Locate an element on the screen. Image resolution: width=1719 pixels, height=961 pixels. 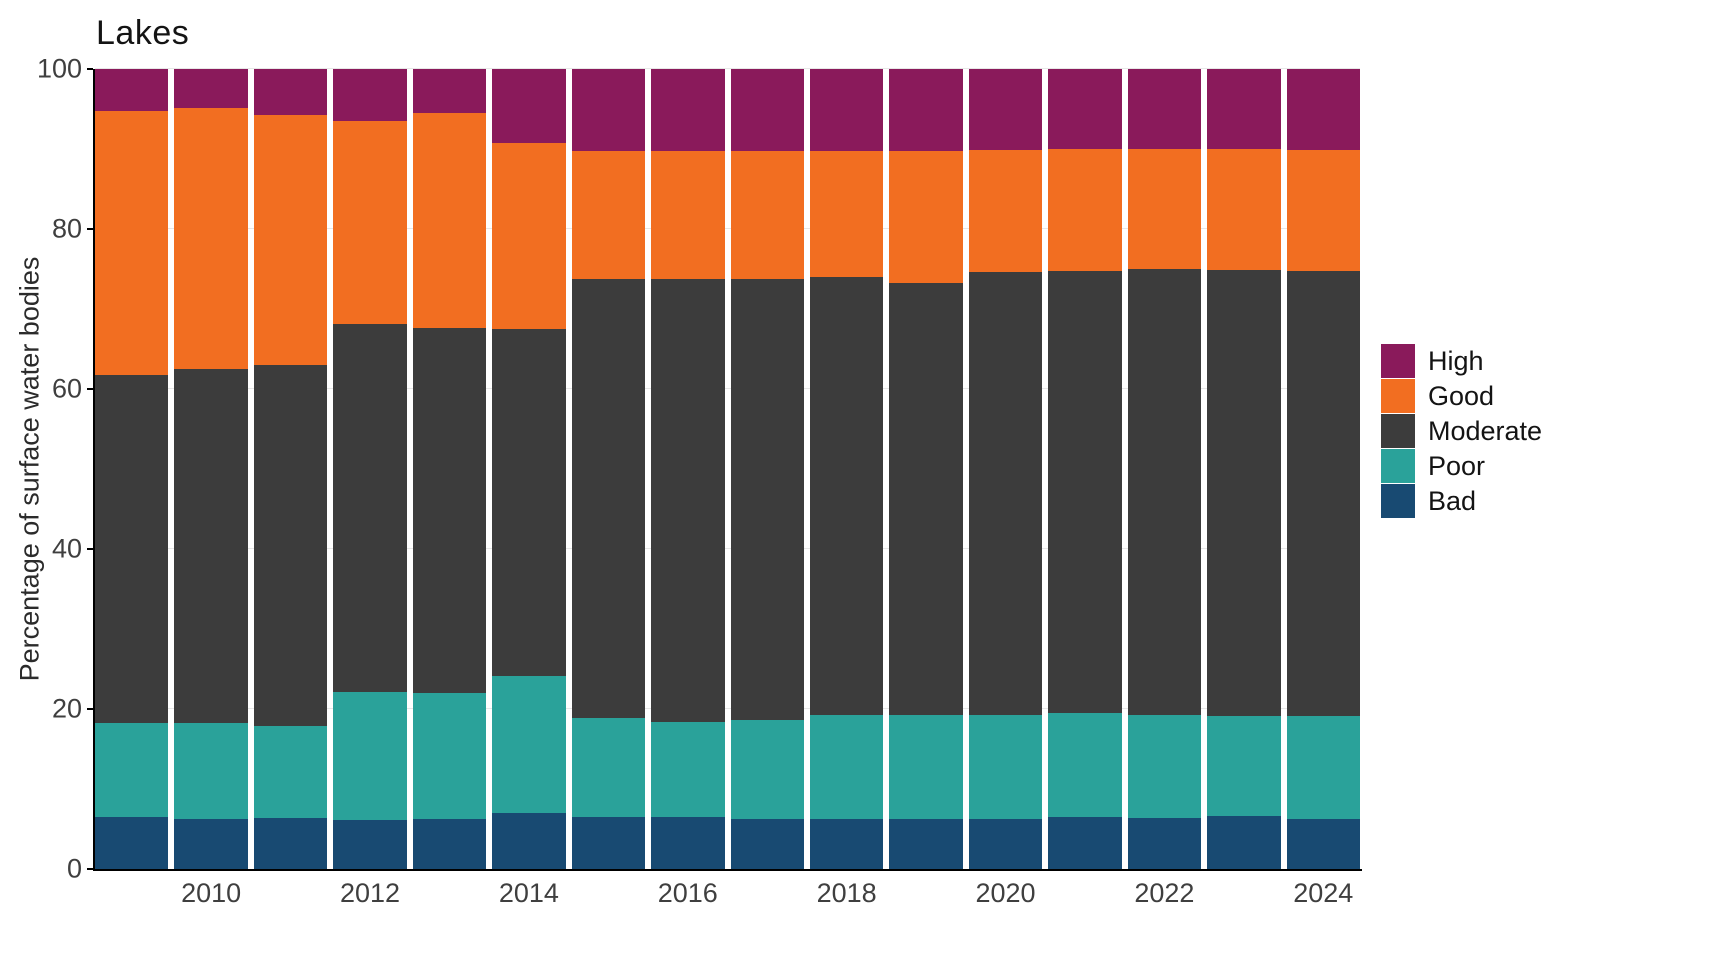
x-axis-line is located at coordinates (727, 870).